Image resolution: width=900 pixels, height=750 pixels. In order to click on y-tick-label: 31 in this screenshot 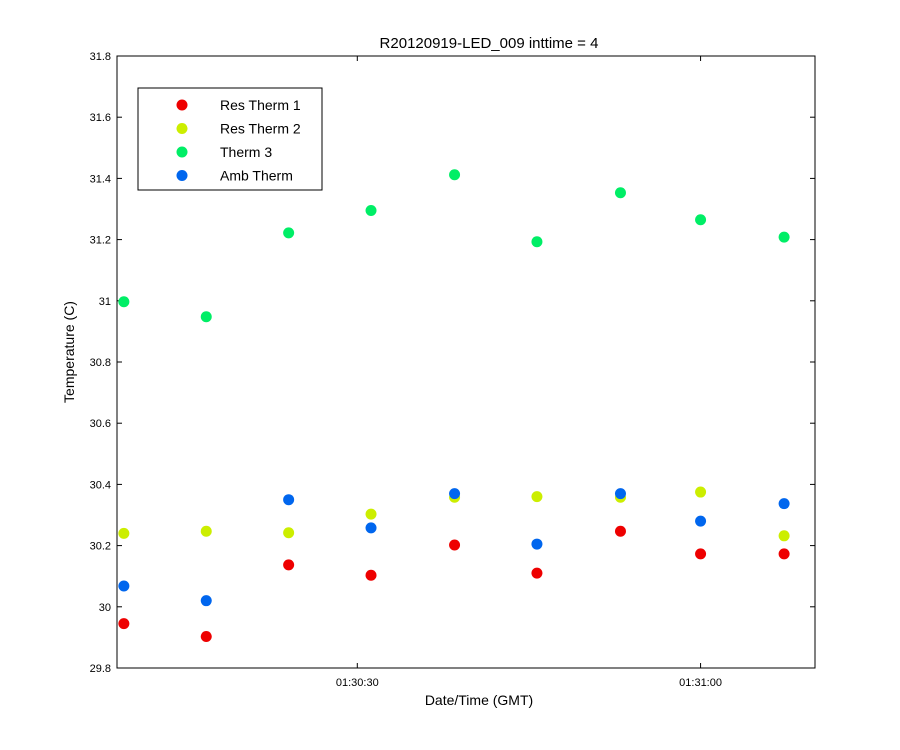, I will do `click(105, 302)`.